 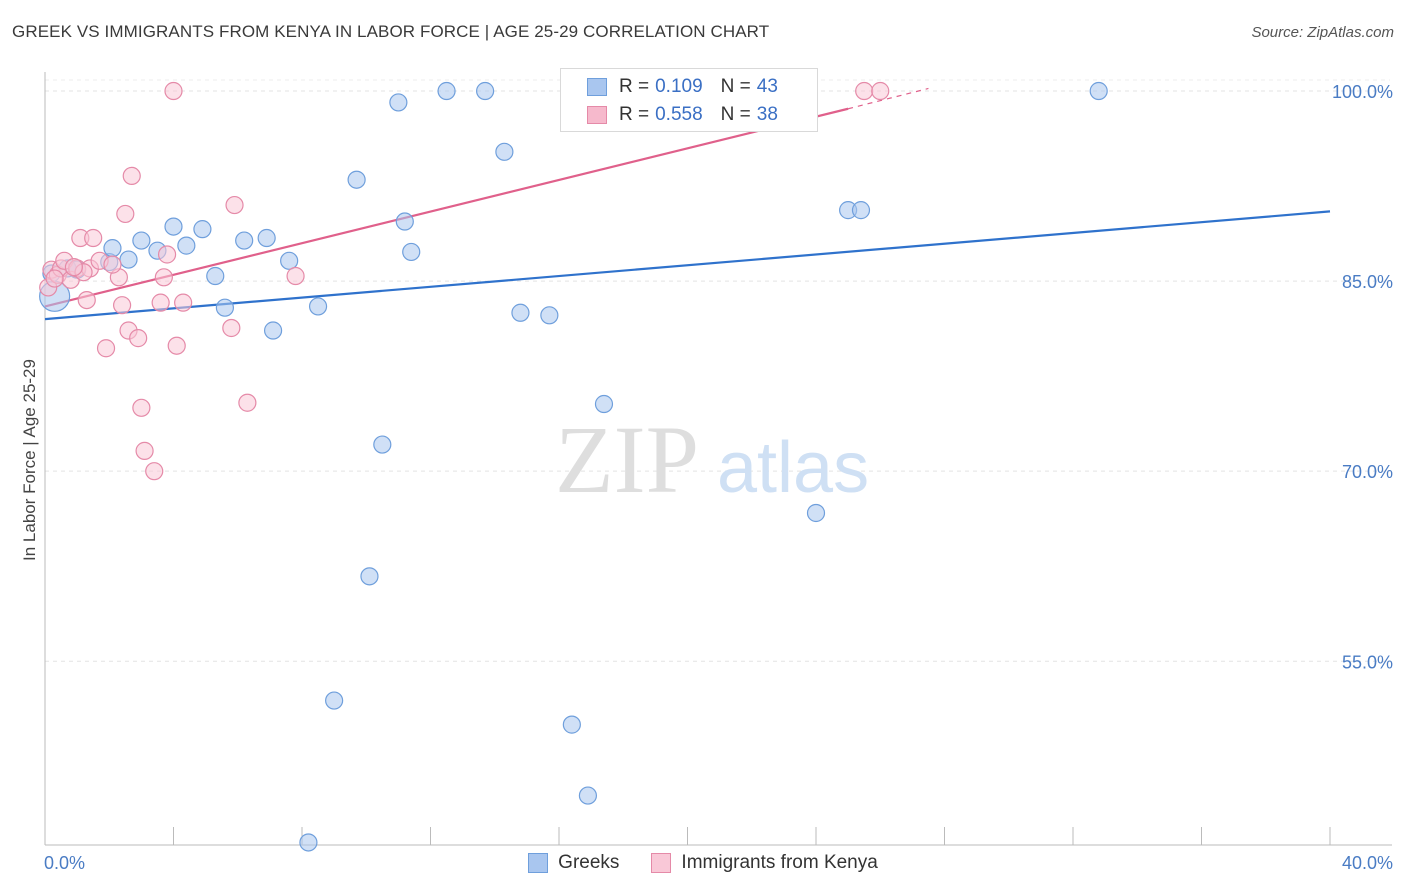 I want to click on y-tick-label: 55.0%, so click(x=1367, y=662).